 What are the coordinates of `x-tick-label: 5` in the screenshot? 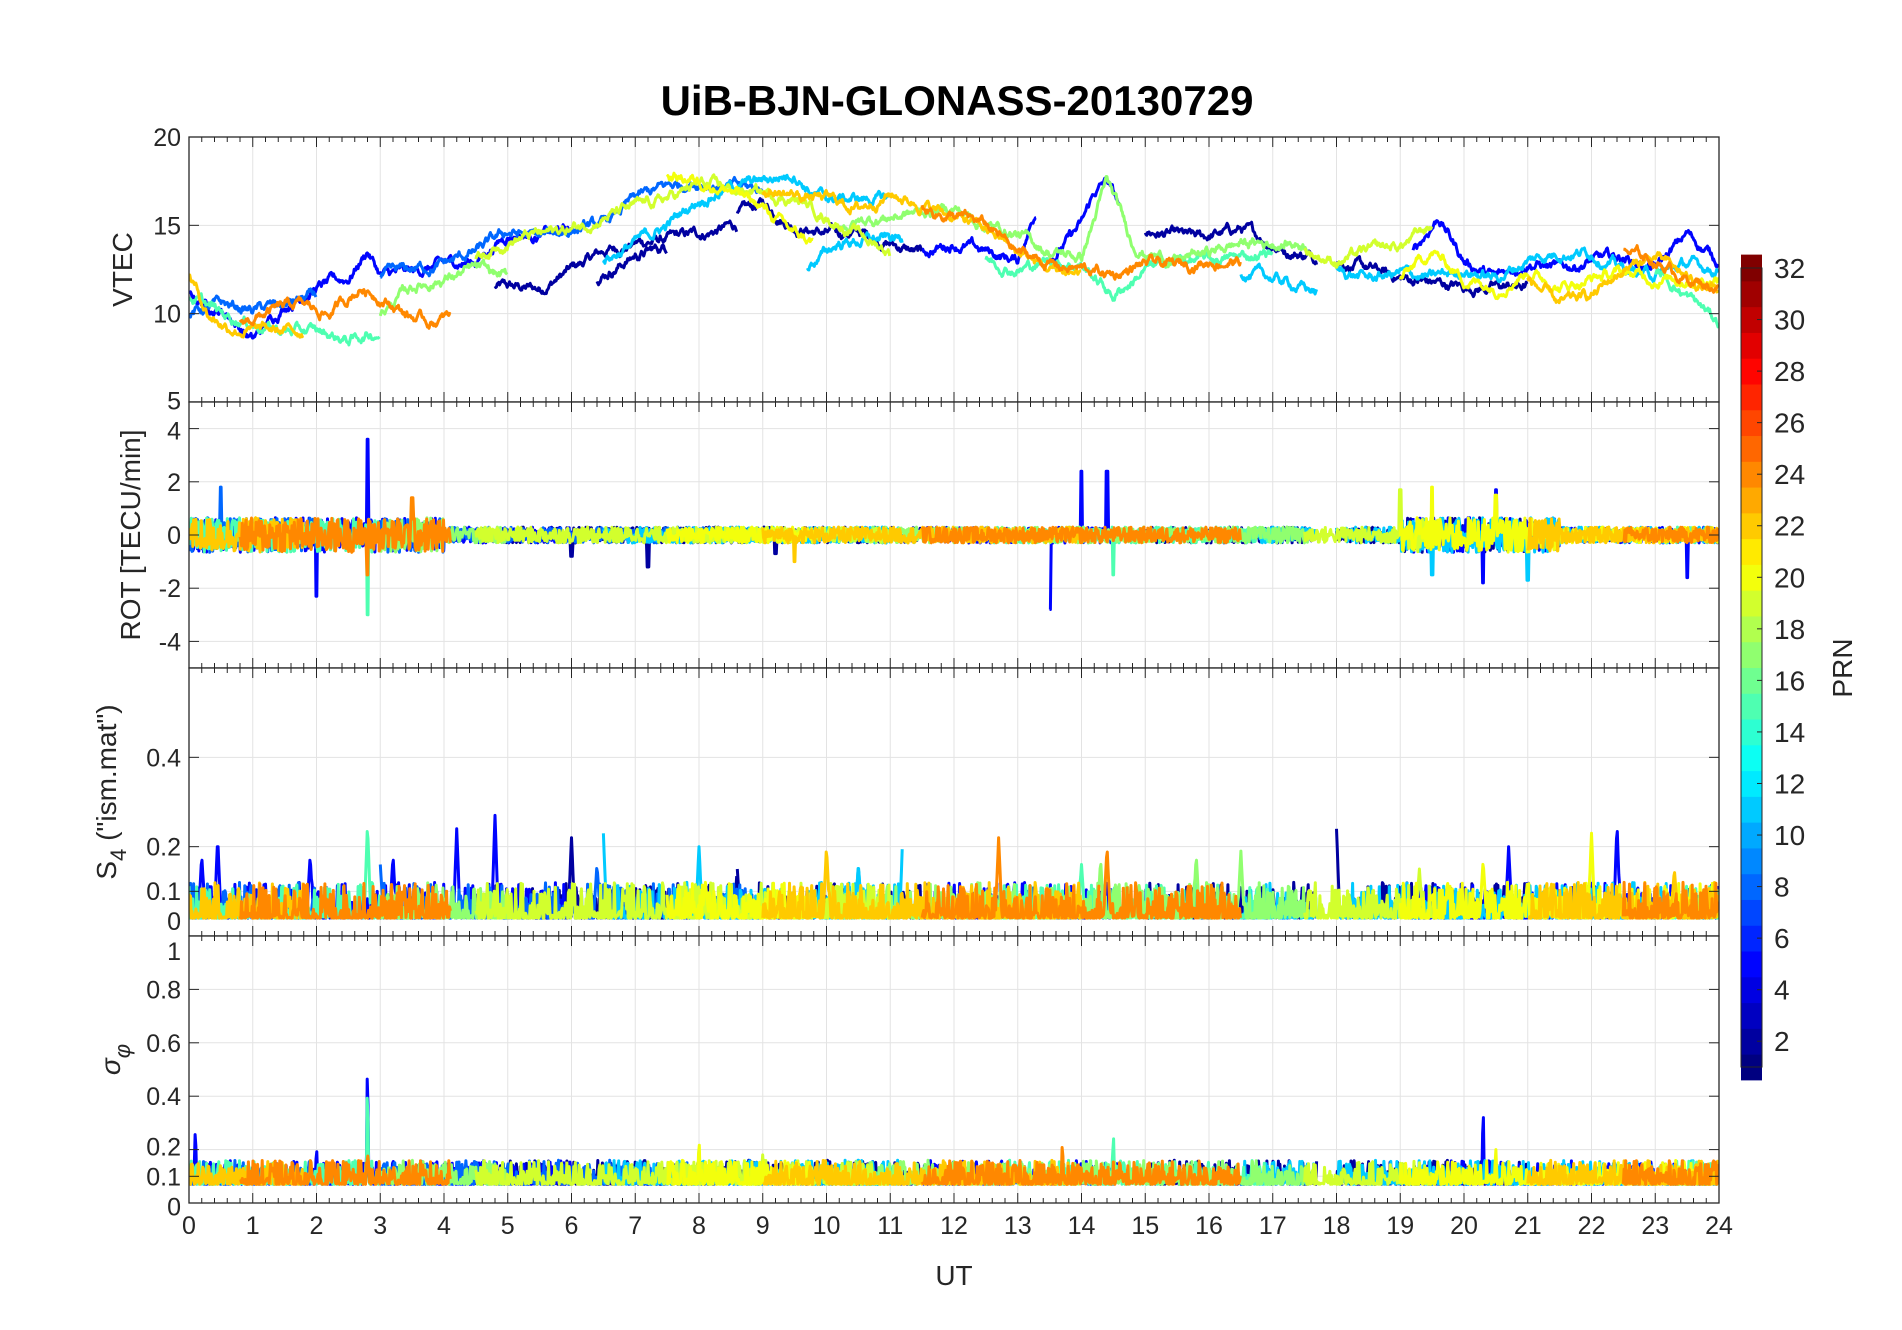 It's located at (508, 1226).